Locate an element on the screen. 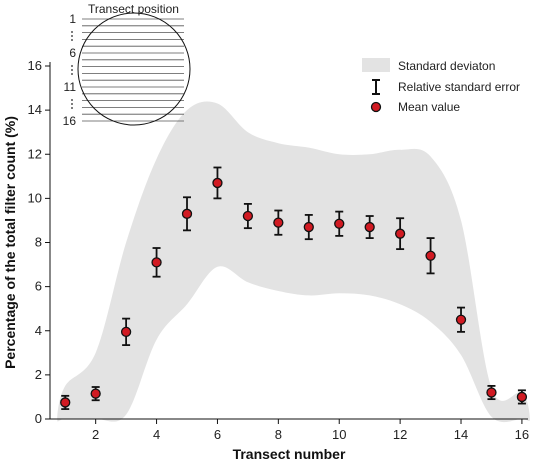 This screenshot has width=533, height=463. x-axis-title: Transect number is located at coordinates (289, 454).